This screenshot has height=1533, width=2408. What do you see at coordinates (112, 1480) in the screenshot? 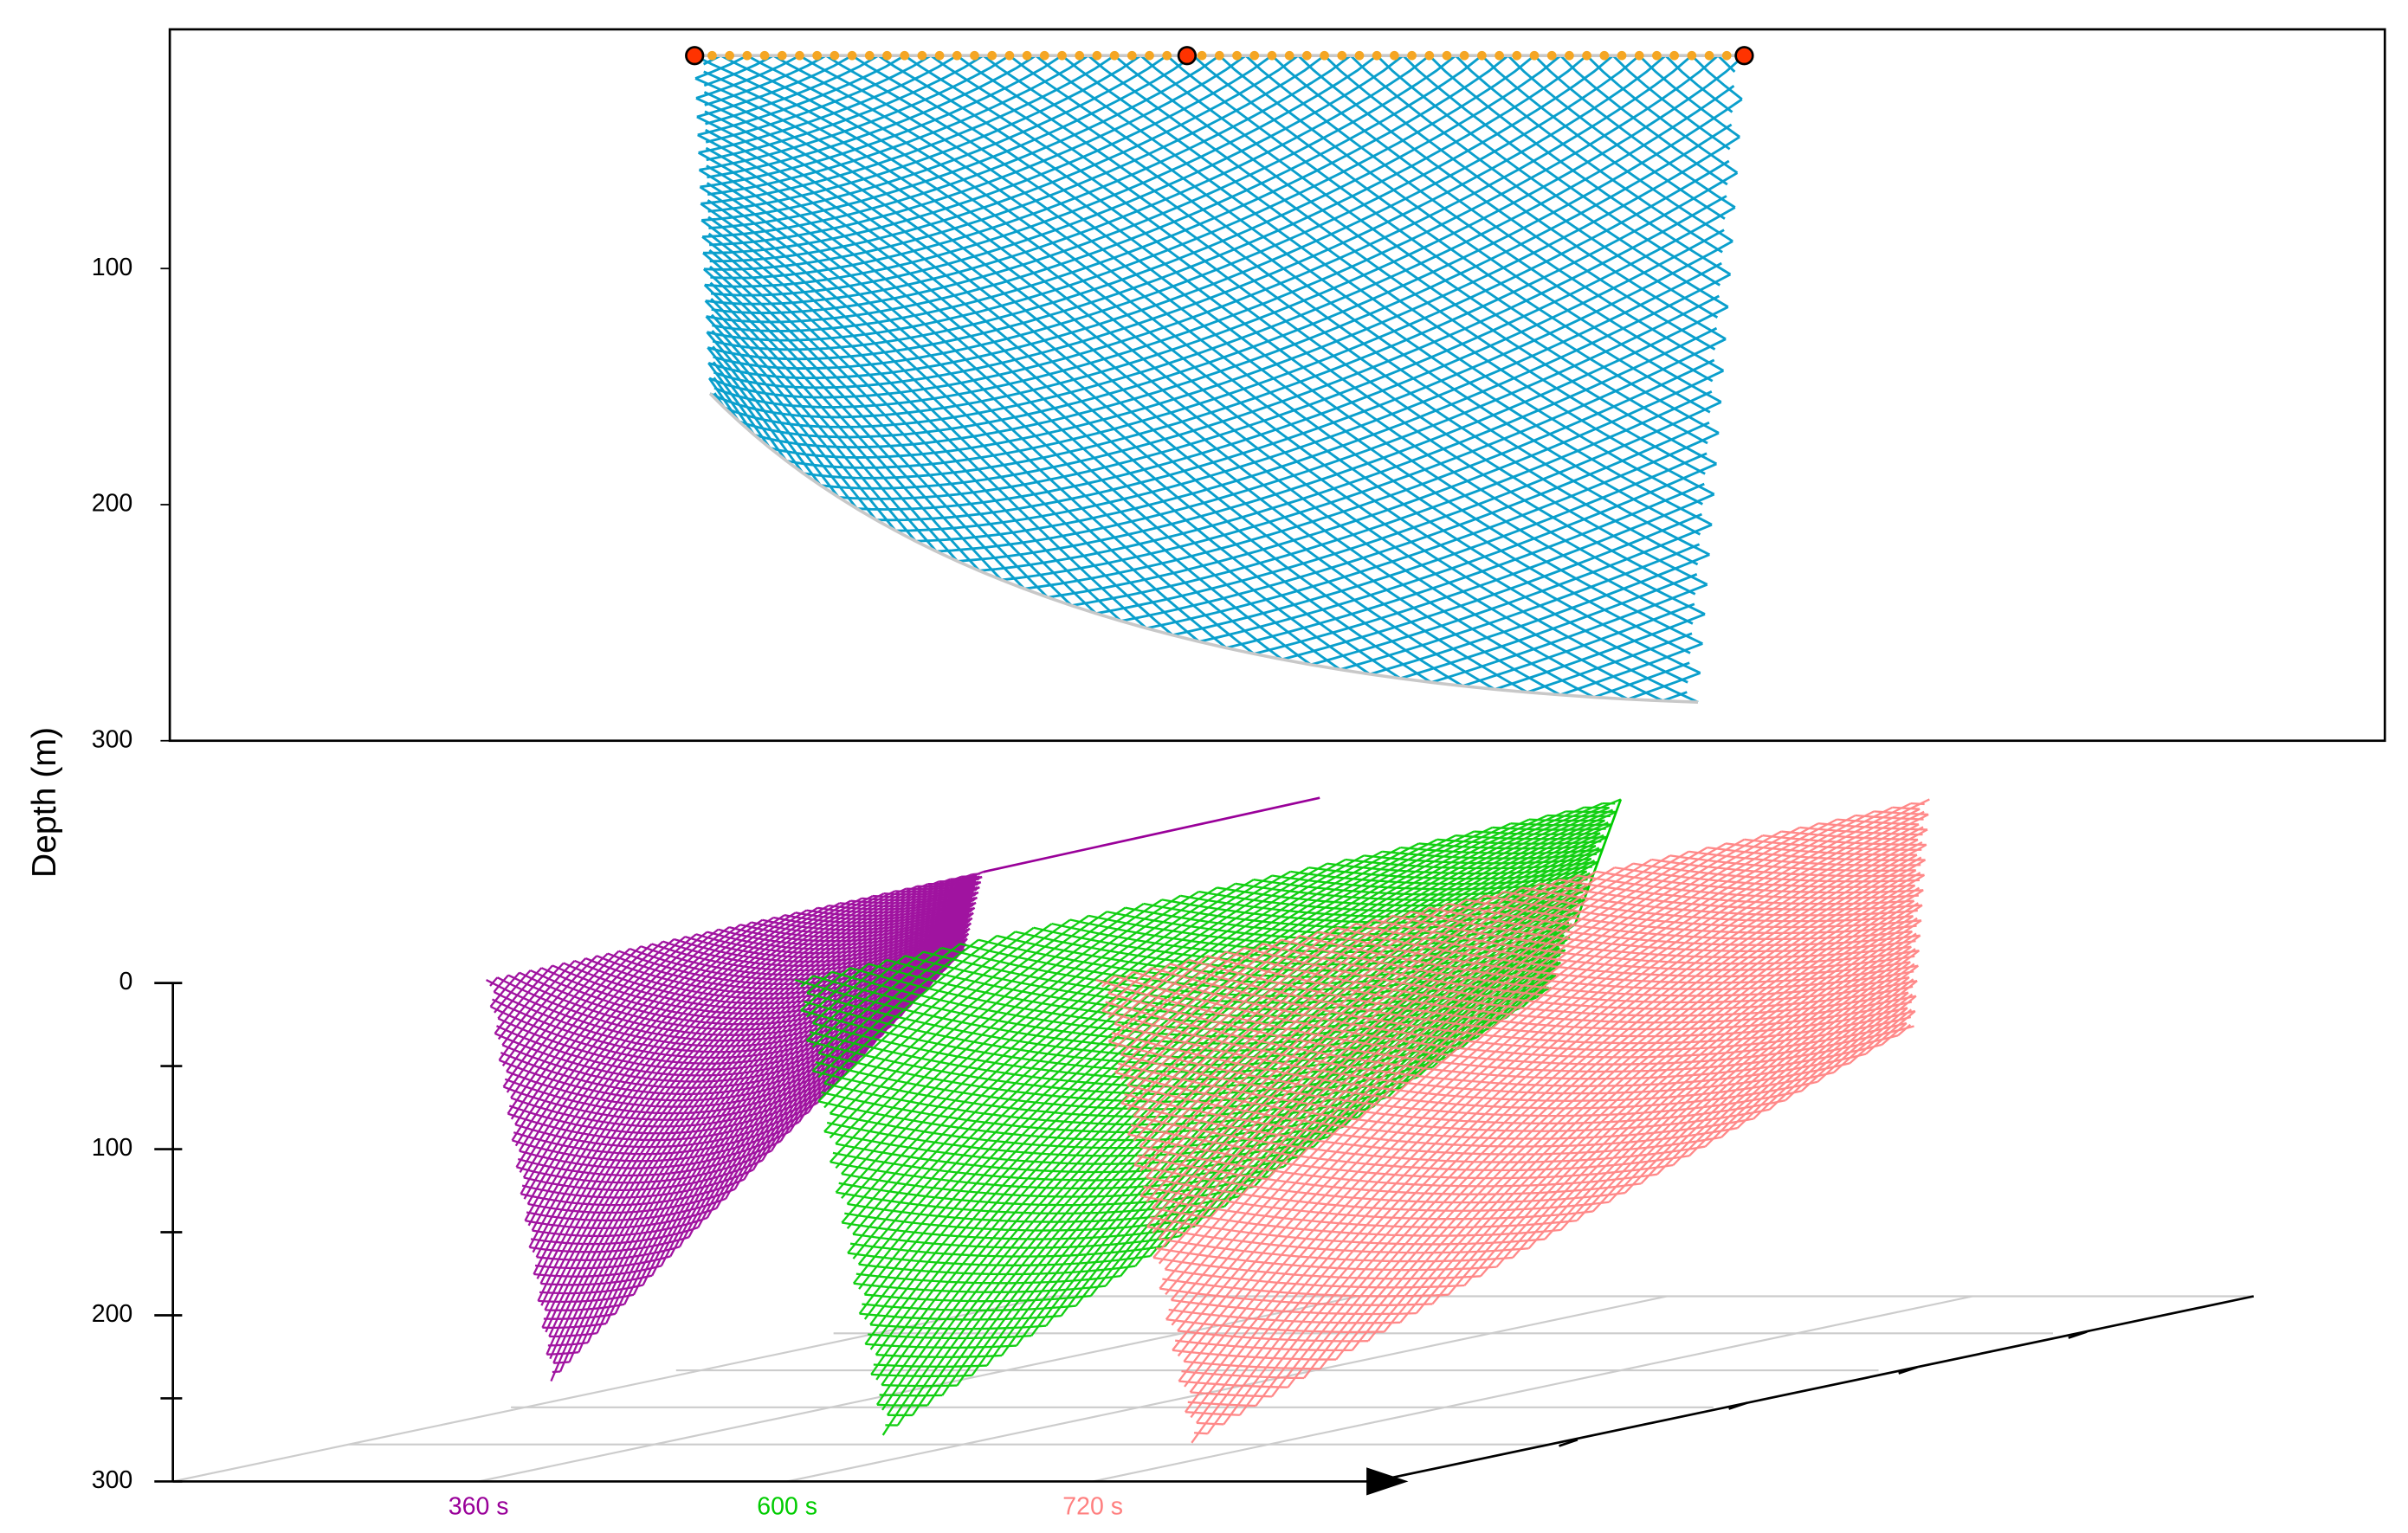
I see `y-tick-label: 300` at bounding box center [112, 1480].